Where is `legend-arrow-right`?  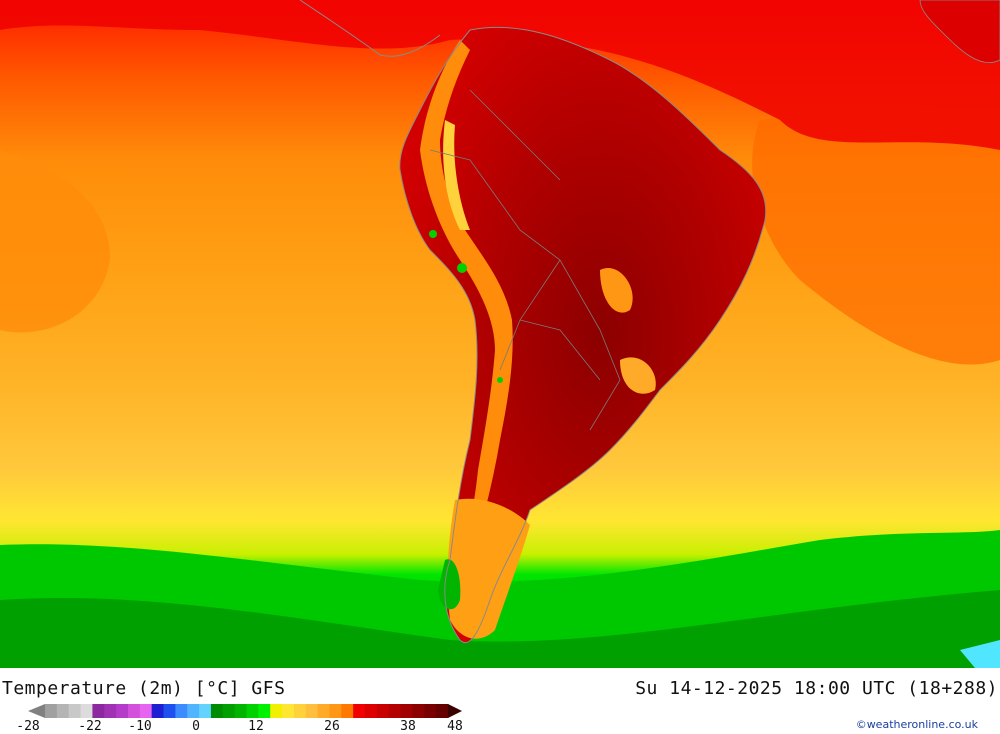
legend-arrow-right is located at coordinates (455, 711).